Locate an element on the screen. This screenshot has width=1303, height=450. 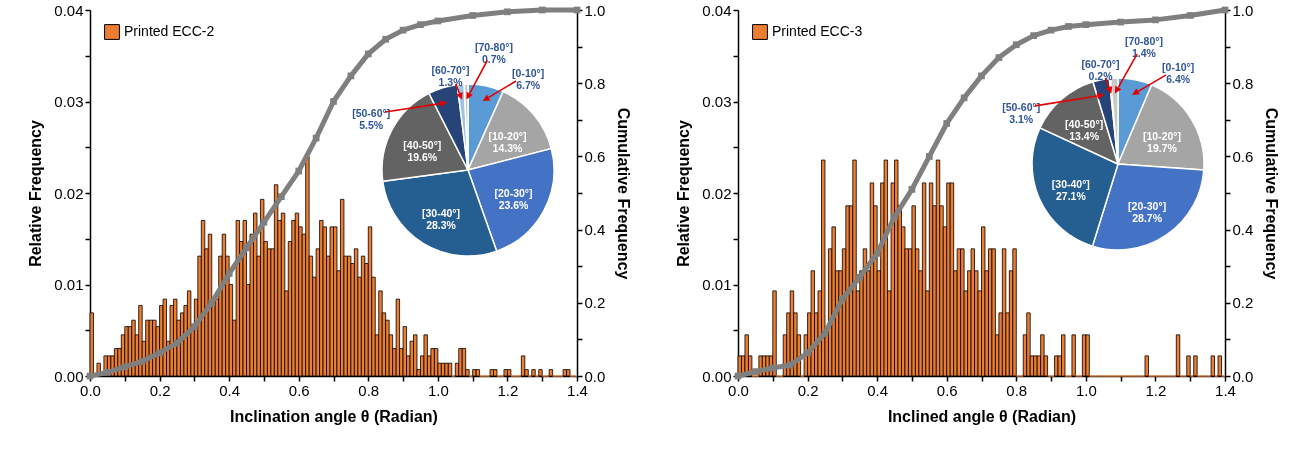
data-label: 28.7% is located at coordinates (1147, 217).